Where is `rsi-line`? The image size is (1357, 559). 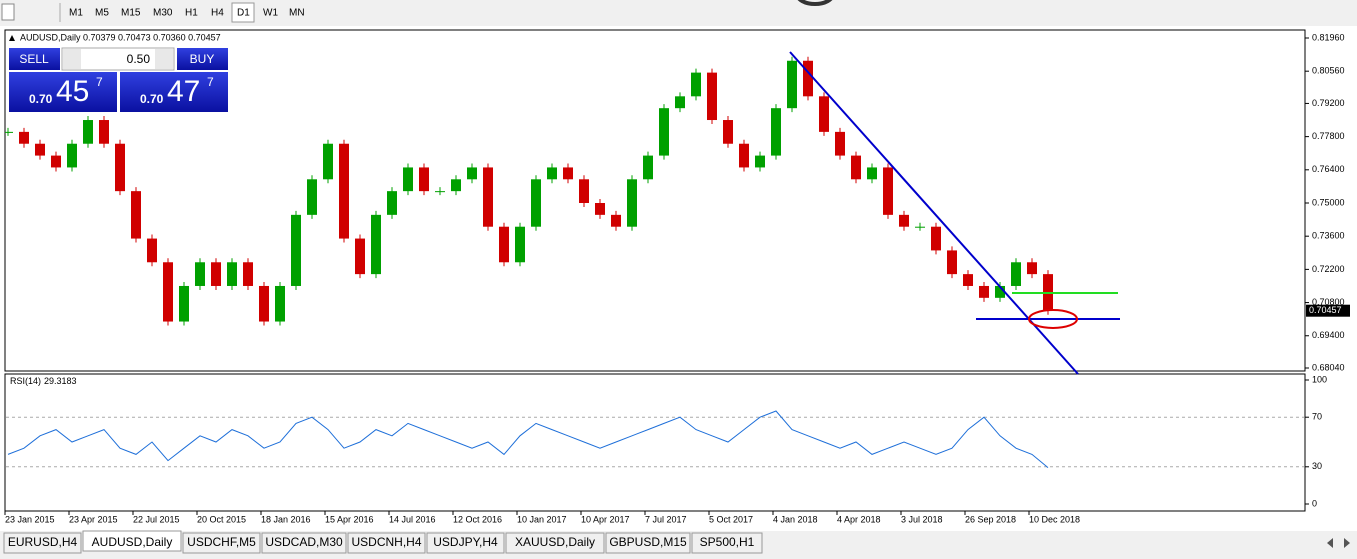
rsi-line is located at coordinates (528, 439).